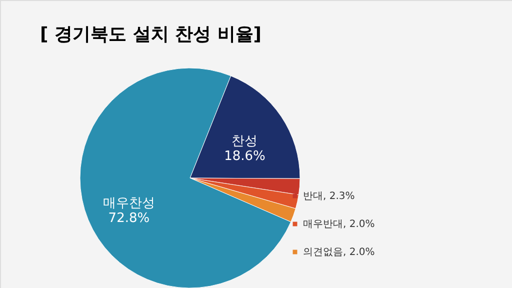 The image size is (512, 288). What do you see at coordinates (245, 142) in the screenshot?
I see `slice-label: 찬성` at bounding box center [245, 142].